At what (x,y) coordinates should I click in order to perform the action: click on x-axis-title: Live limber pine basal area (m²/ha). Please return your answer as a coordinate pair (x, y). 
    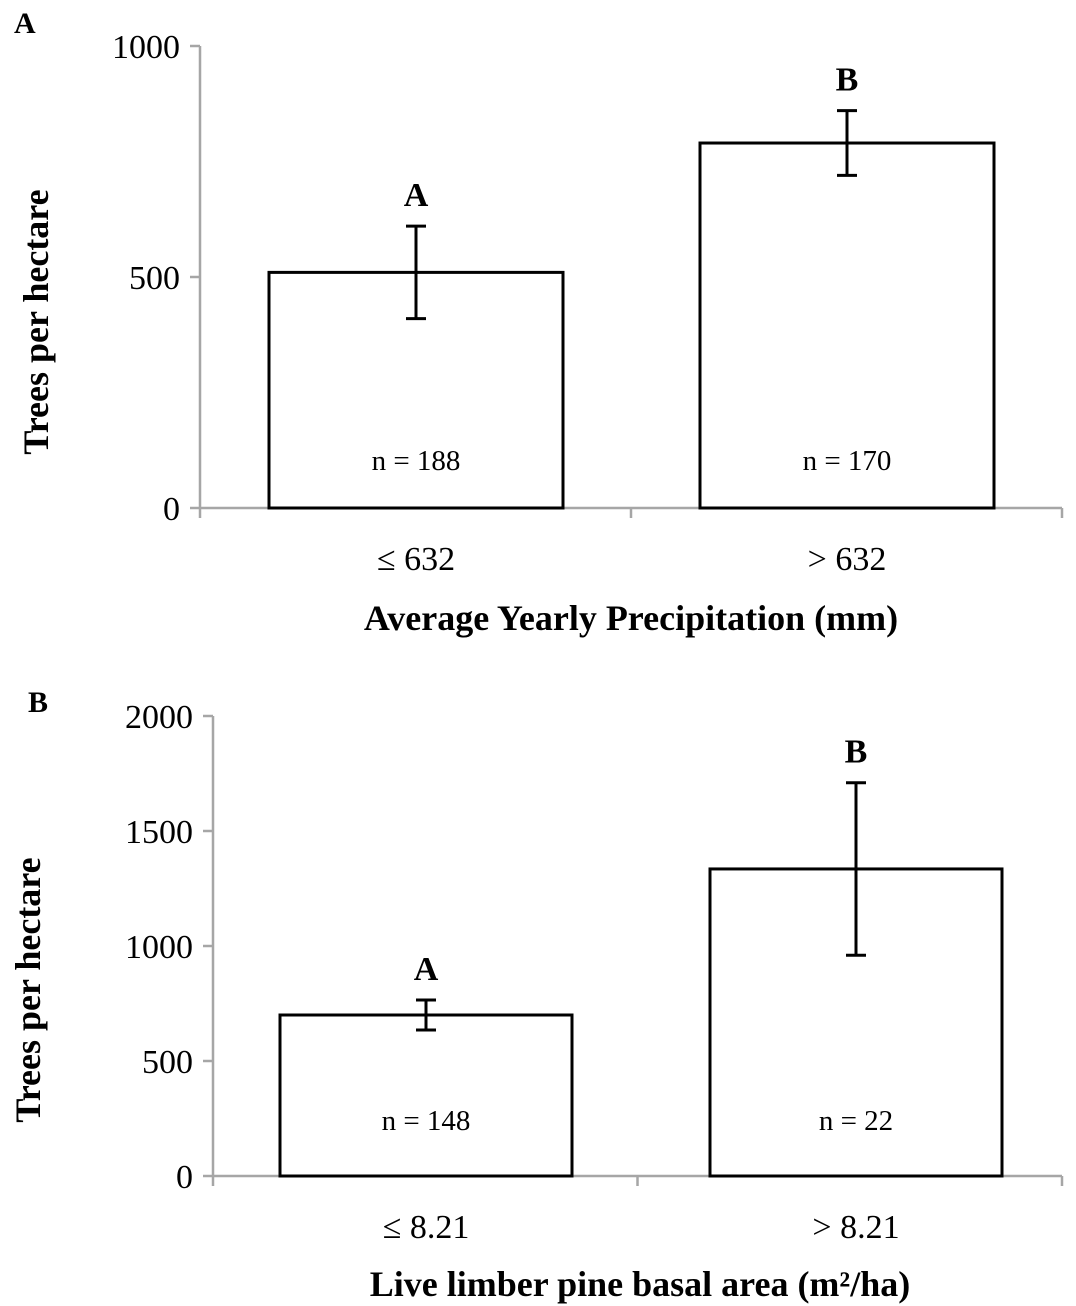
    Looking at the image, I should click on (640, 1284).